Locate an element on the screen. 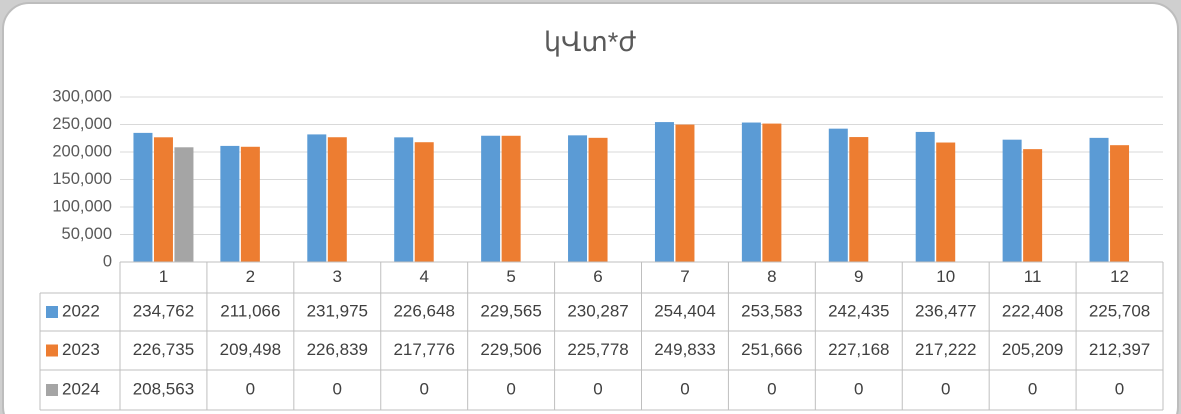  x-tick-label: 11 is located at coordinates (1033, 276).